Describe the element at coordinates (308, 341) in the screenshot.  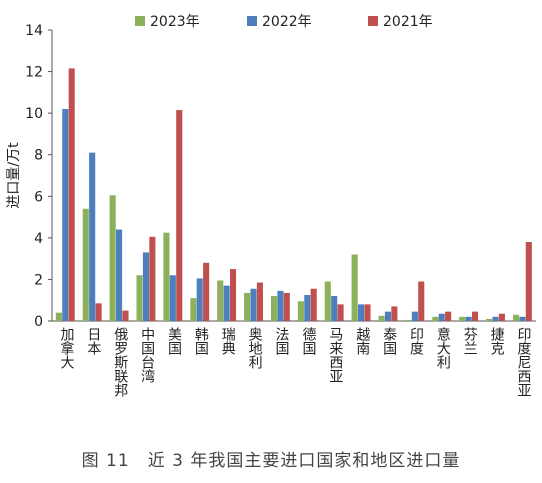
I see `x-tick-label: 德国` at that location.